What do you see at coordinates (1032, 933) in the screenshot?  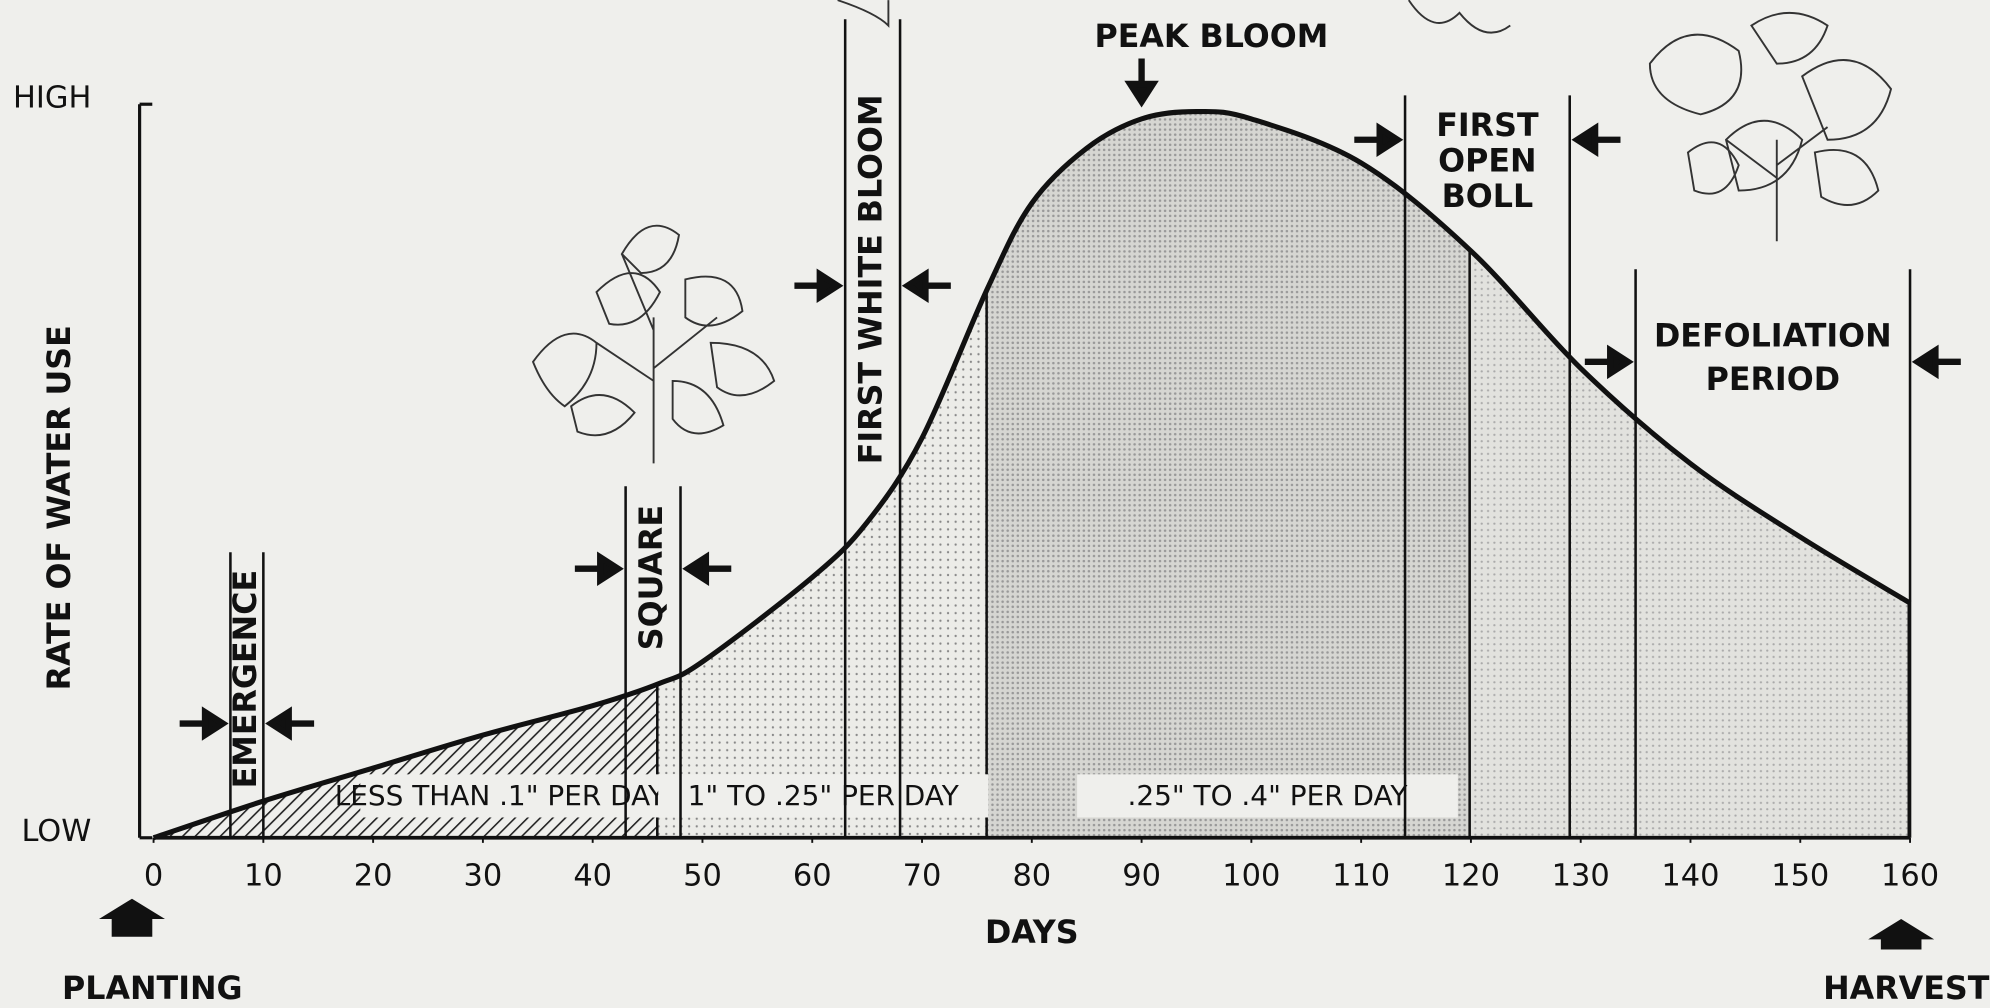 I see `x-axis-label: DAYS` at bounding box center [1032, 933].